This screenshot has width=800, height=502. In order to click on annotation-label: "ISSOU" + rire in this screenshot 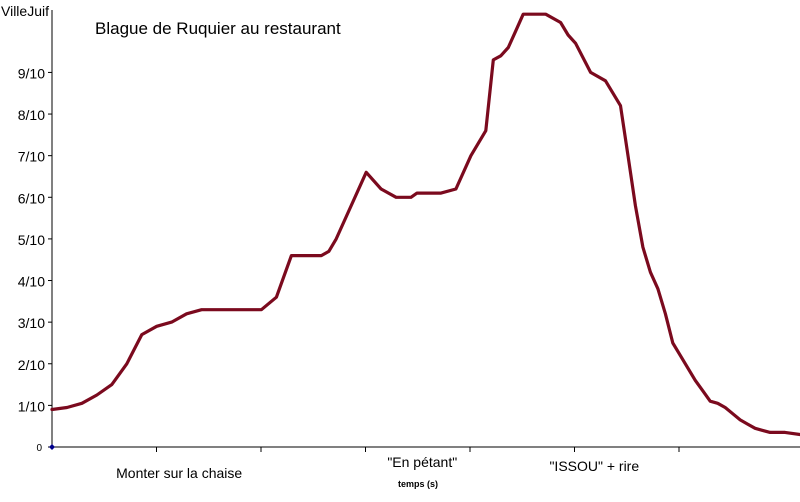, I will do `click(594, 466)`.